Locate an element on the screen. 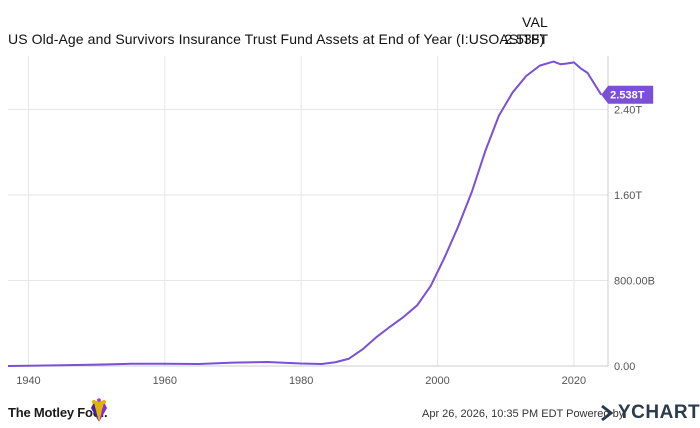 The width and height of the screenshot is (700, 428). y-tick-label: 800.00B is located at coordinates (634, 281).